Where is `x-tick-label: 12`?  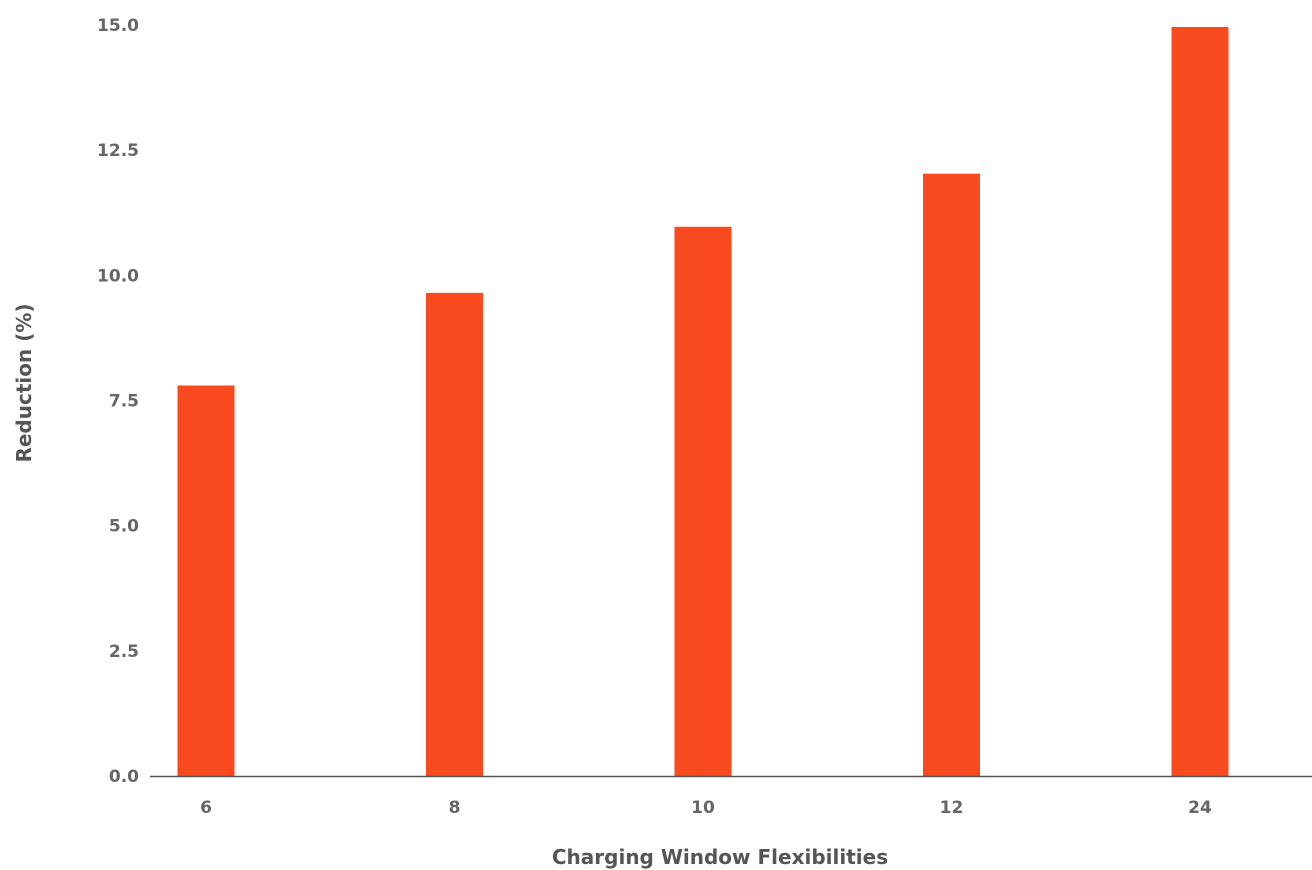
x-tick-label: 12 is located at coordinates (952, 808).